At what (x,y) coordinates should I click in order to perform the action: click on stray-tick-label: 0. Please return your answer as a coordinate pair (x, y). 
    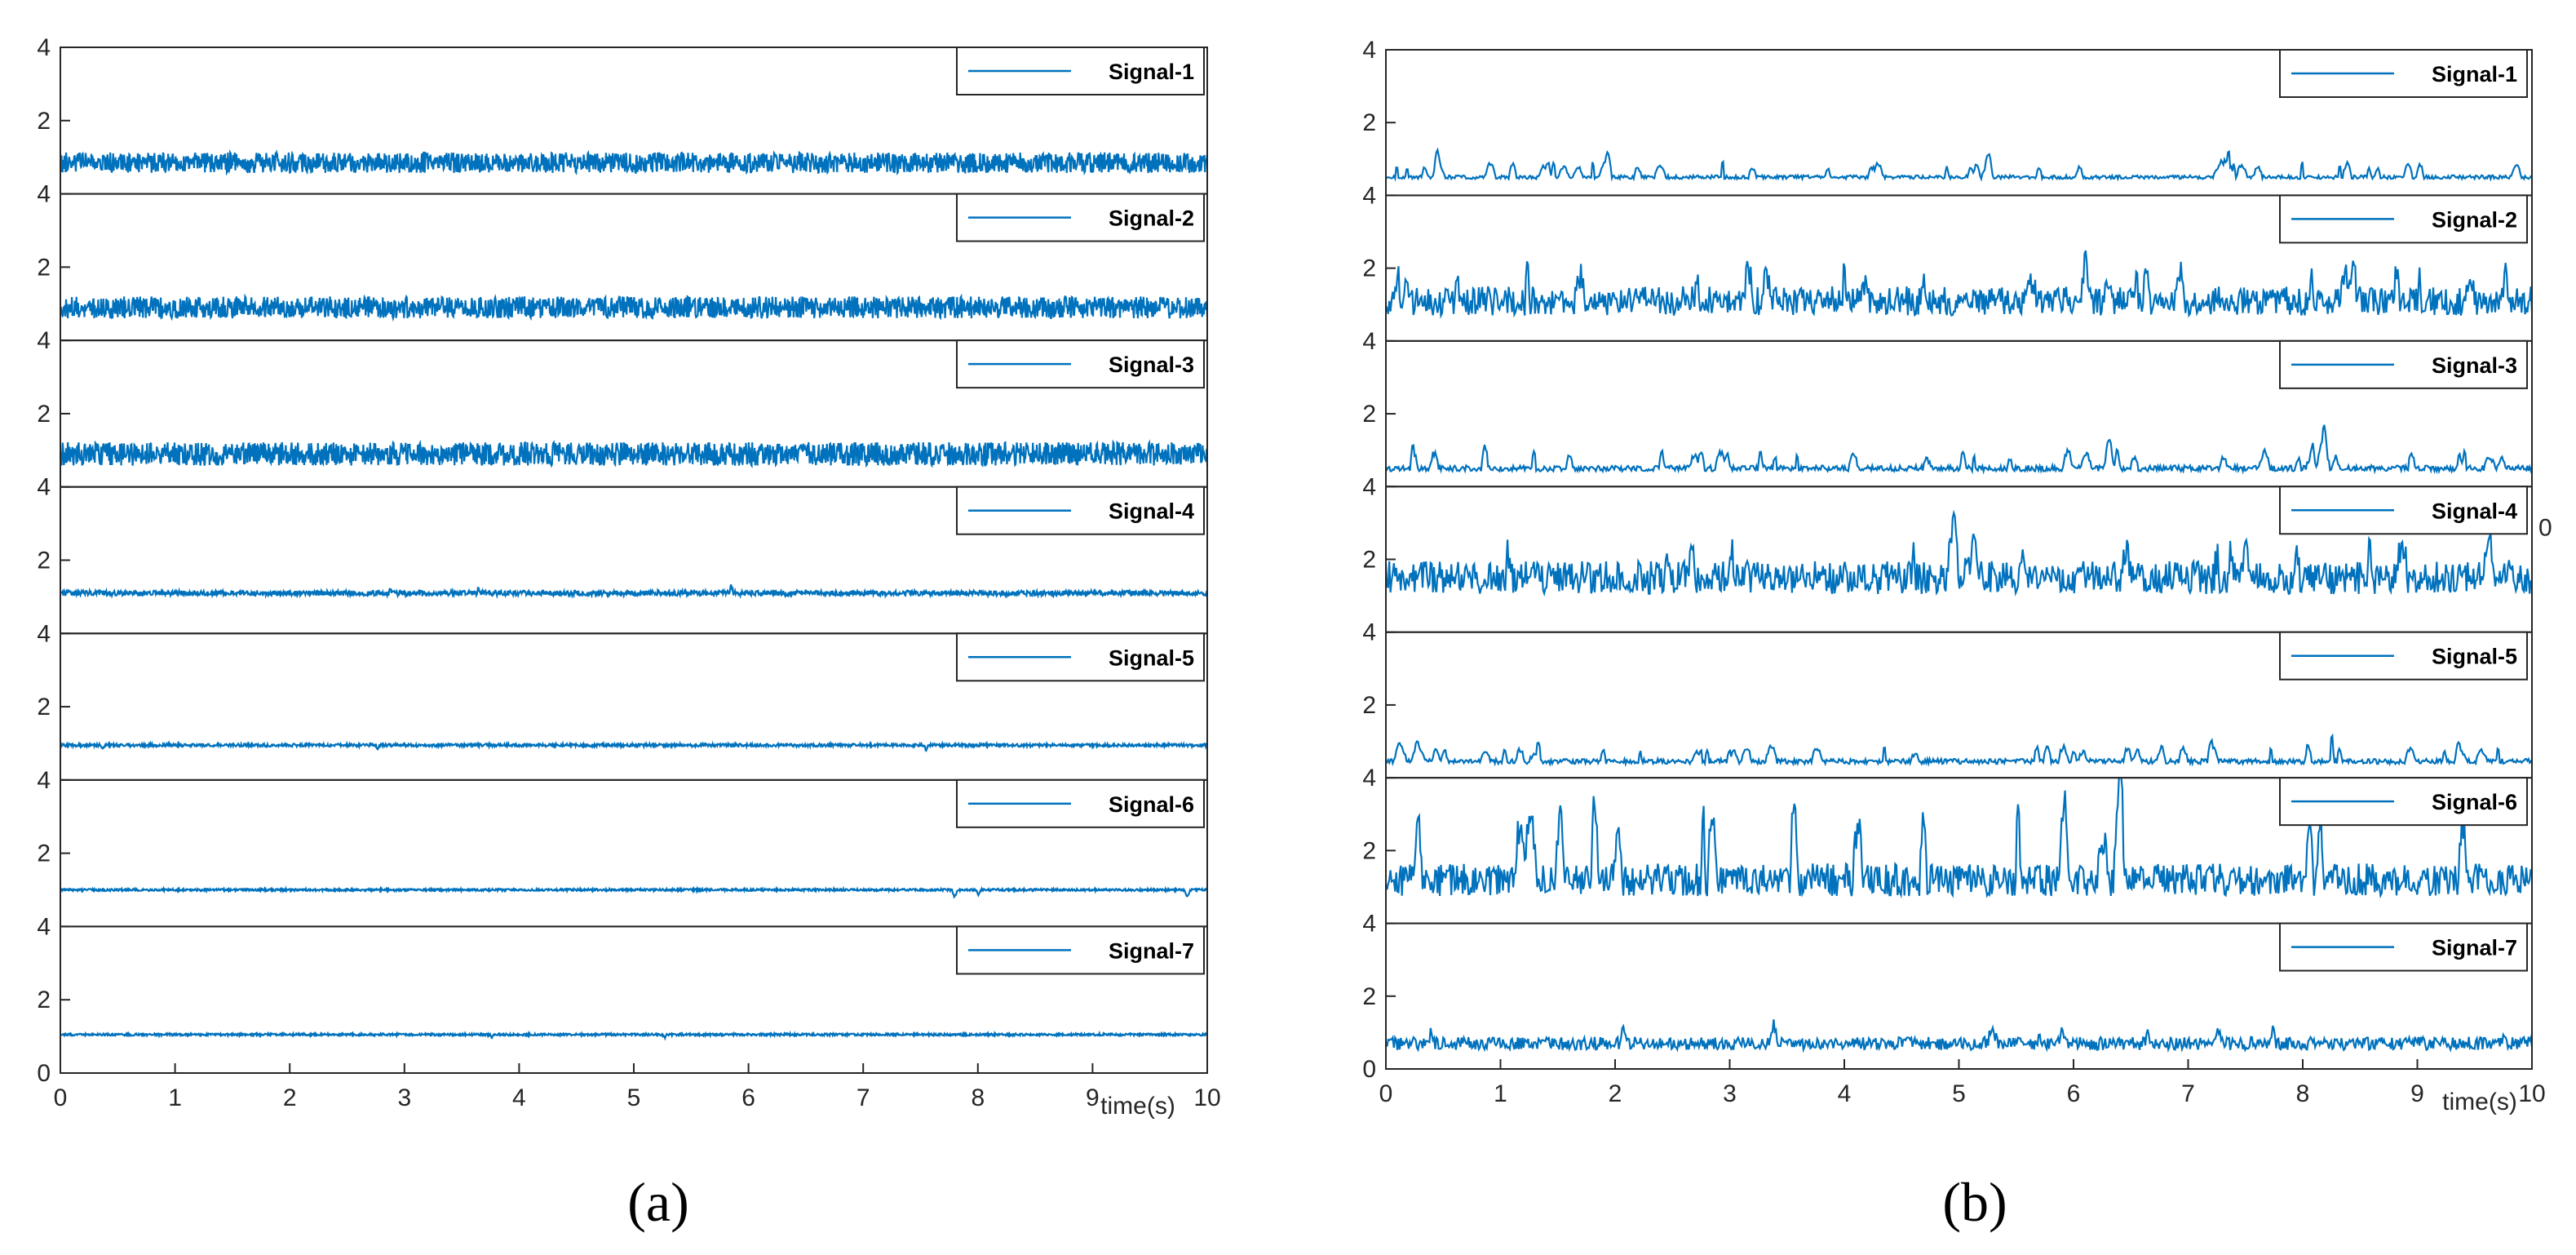
    Looking at the image, I should click on (2545, 527).